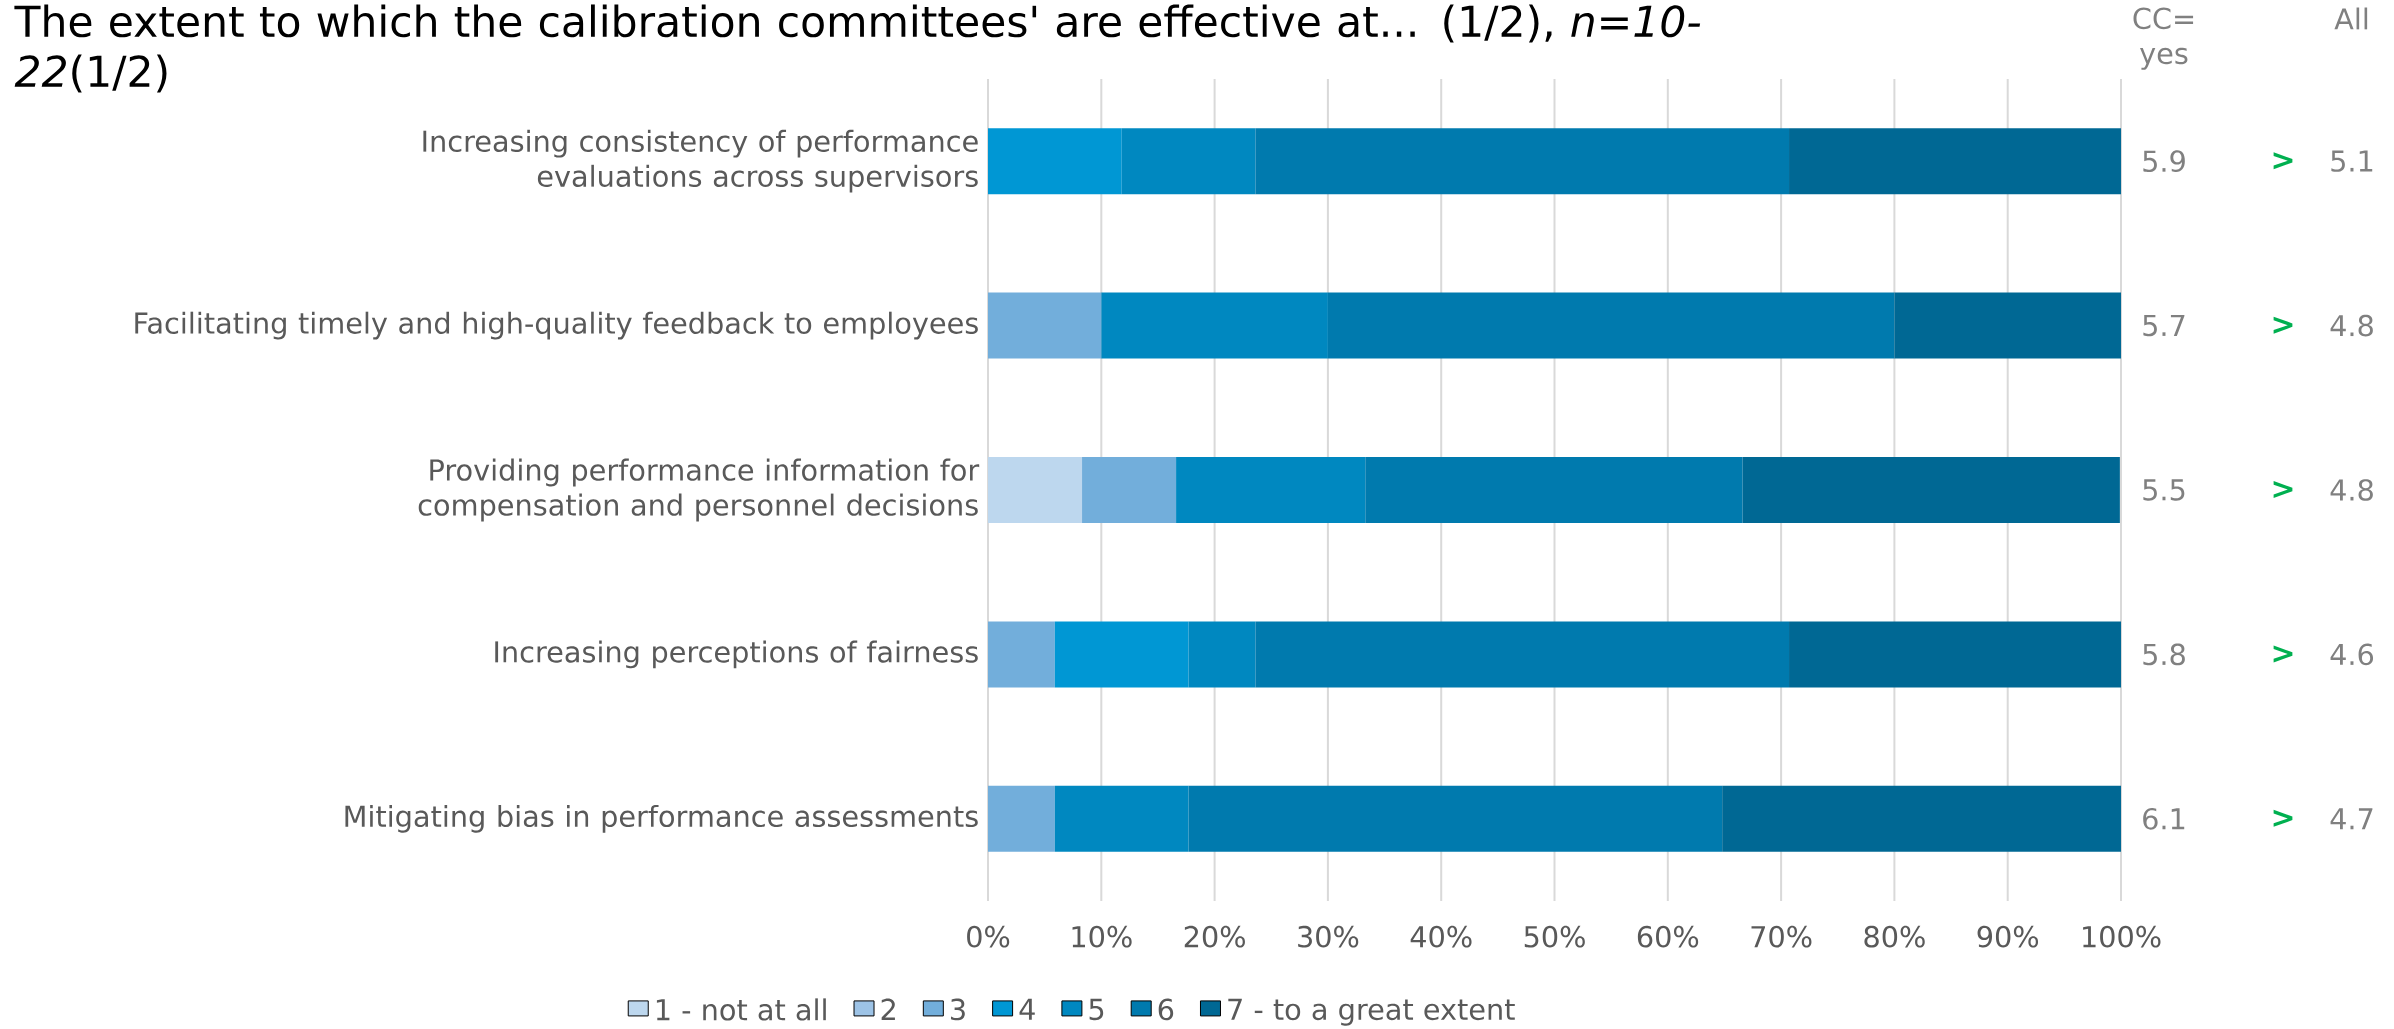 This screenshot has width=2394, height=1029. Describe the element at coordinates (556, 325) in the screenshot. I see `y-tick-label: Facilitating timely and high-quality feedback to employees` at that location.